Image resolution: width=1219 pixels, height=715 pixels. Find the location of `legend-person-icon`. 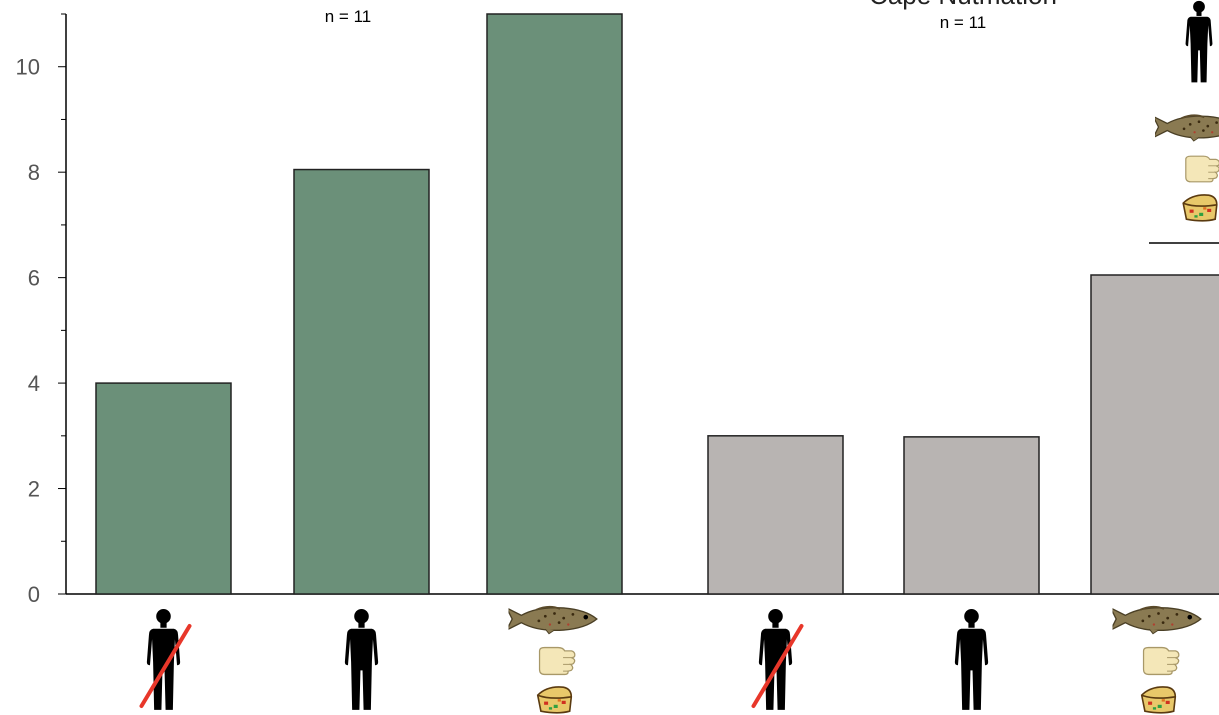

legend-person-icon is located at coordinates (1199, 41).